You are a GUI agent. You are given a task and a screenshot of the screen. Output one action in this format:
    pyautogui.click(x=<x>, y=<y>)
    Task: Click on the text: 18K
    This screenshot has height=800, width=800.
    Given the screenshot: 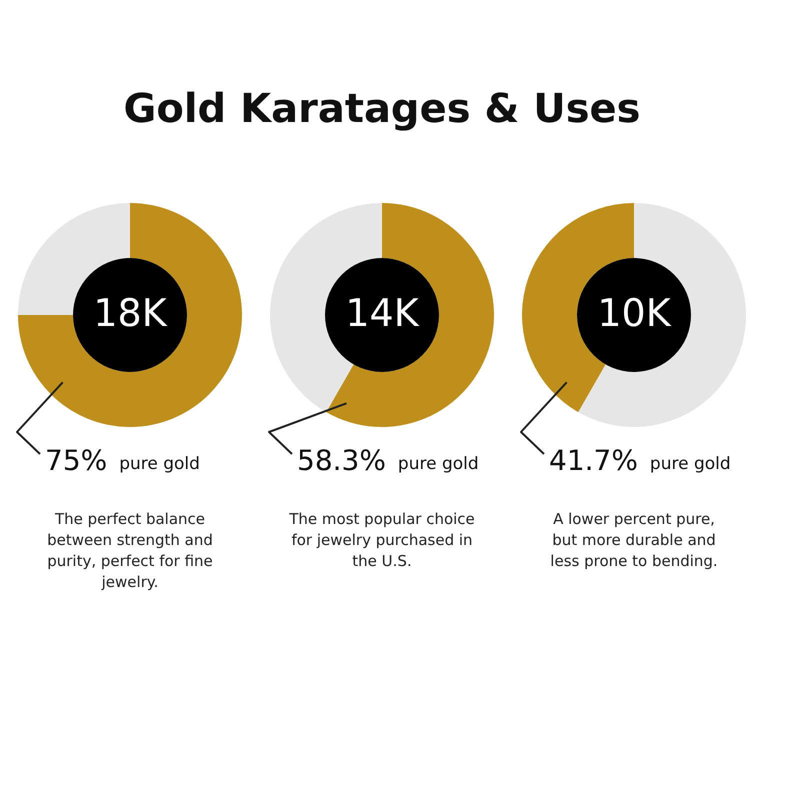 What is the action you would take?
    pyautogui.click(x=130, y=313)
    